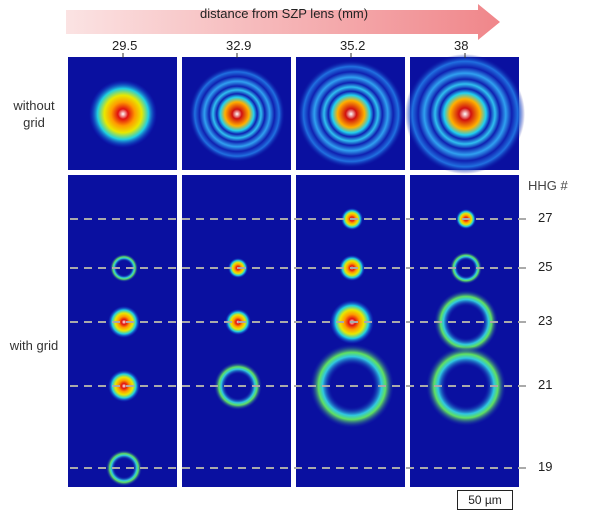 The width and height of the screenshot is (594, 515). What do you see at coordinates (548, 185) in the screenshot?
I see `hhg-title: HHG #` at bounding box center [548, 185].